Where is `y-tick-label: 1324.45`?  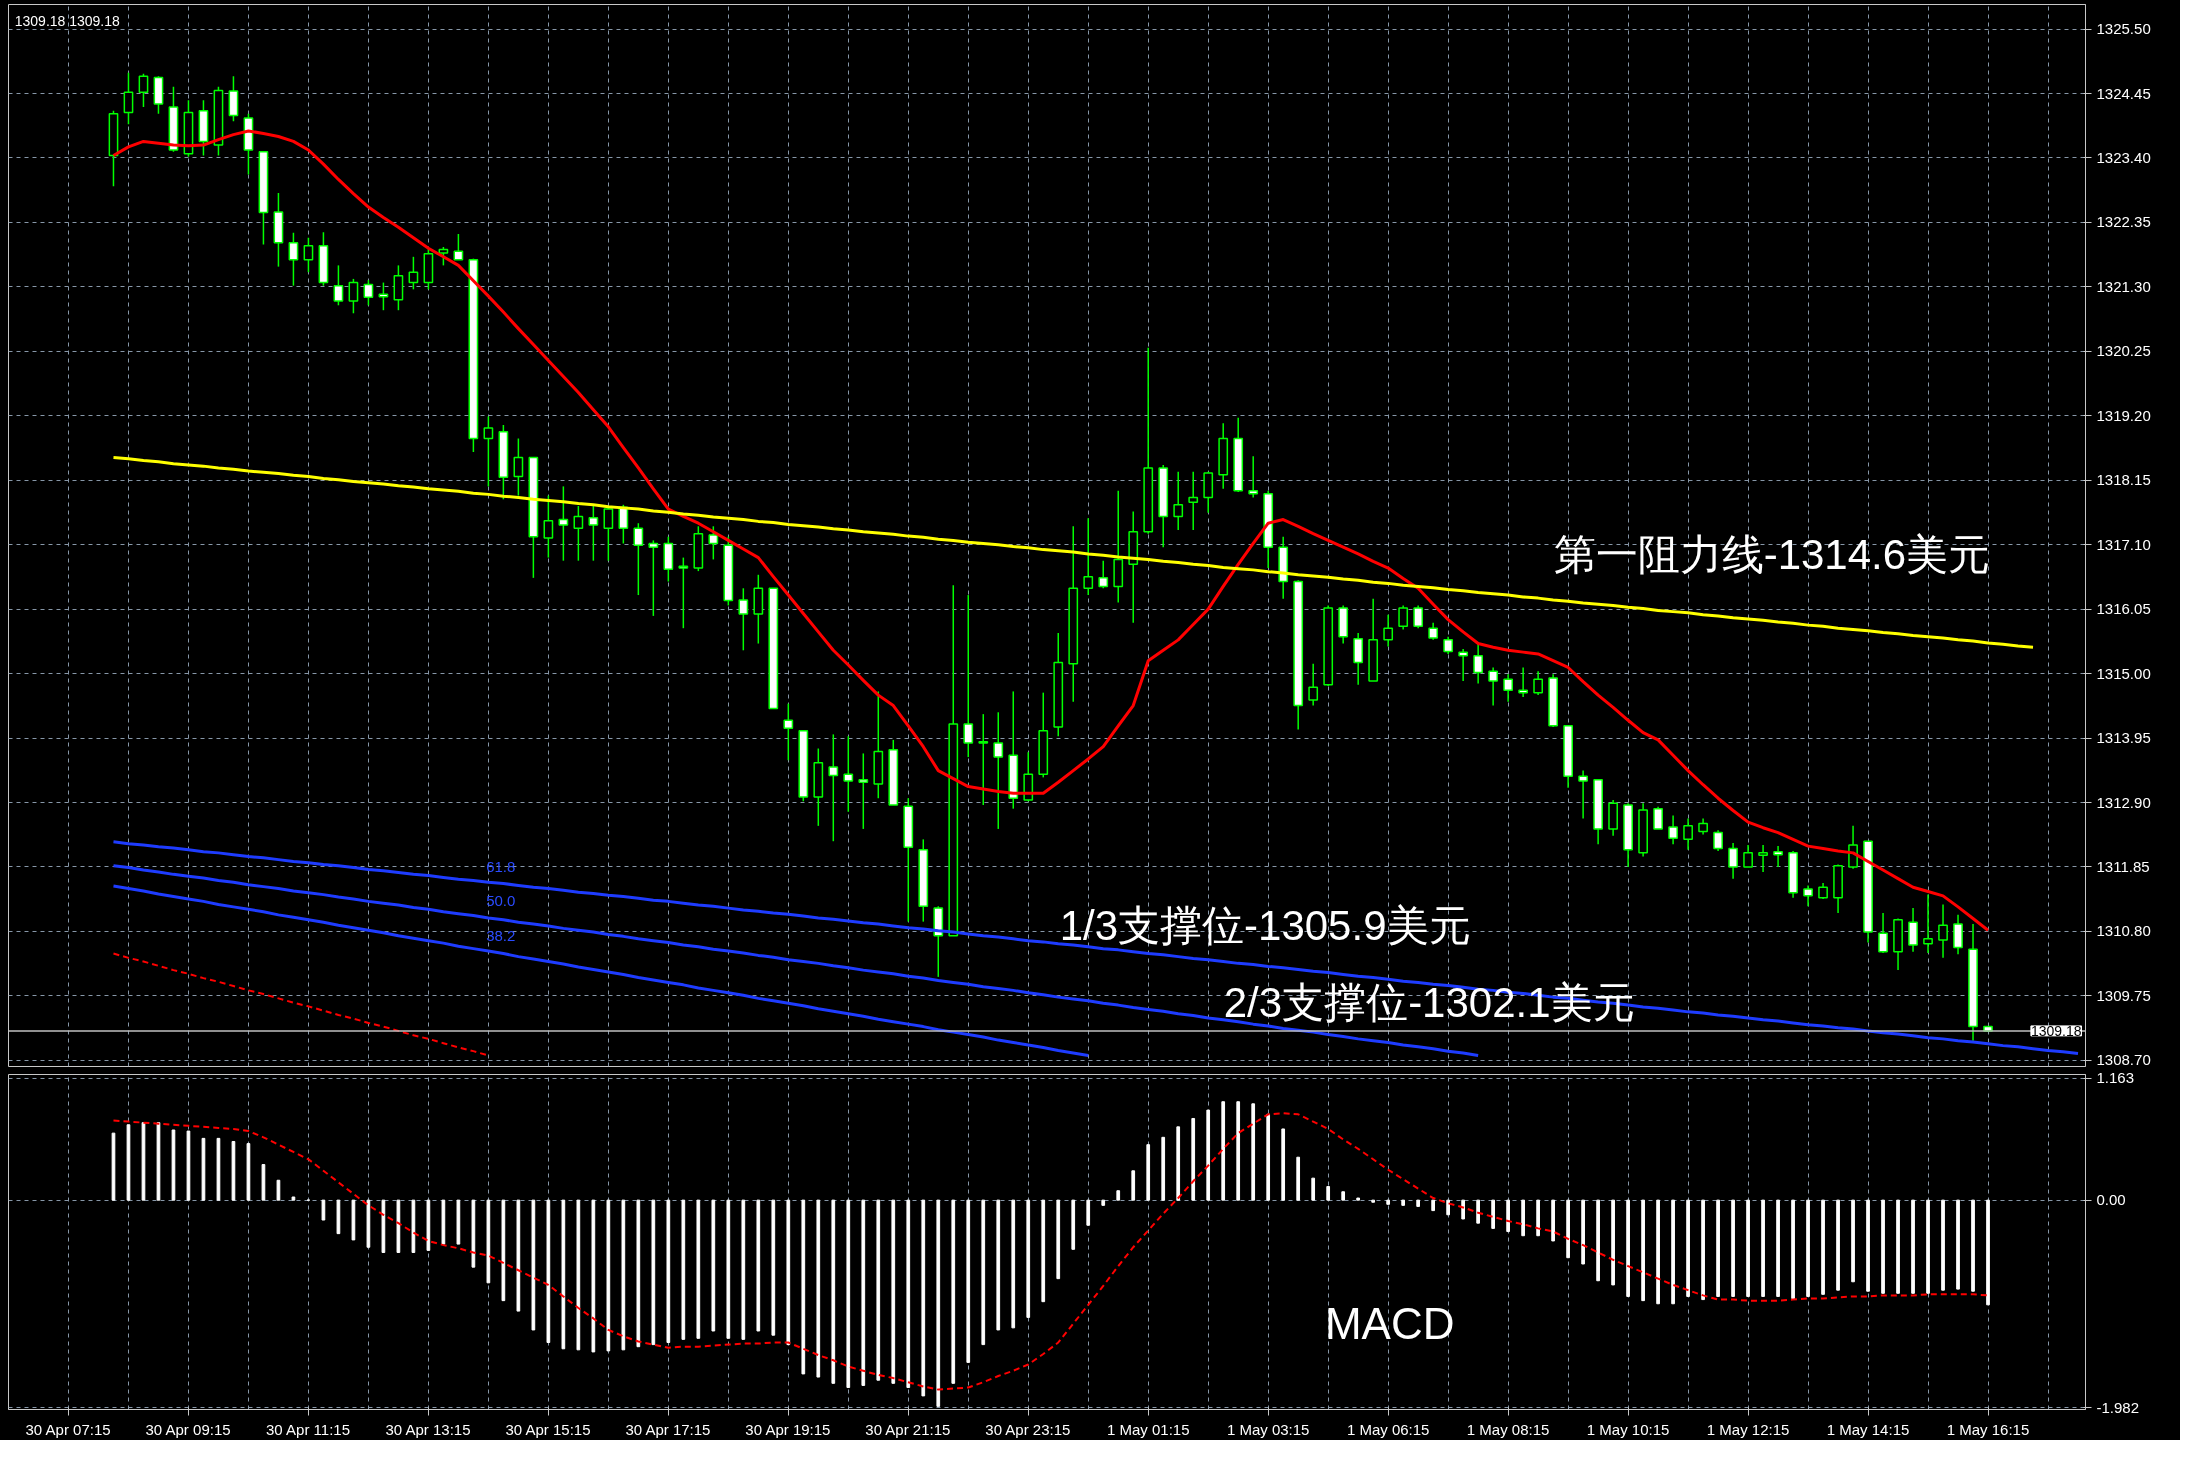
y-tick-label: 1324.45 is located at coordinates (2123, 93).